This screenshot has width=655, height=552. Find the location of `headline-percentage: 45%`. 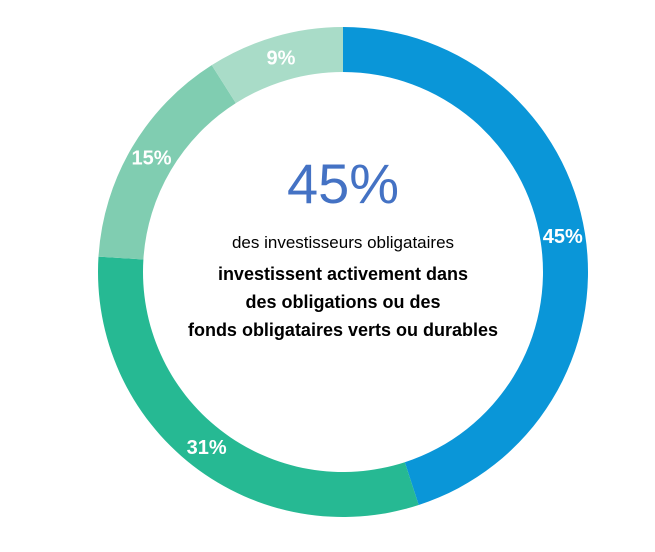

headline-percentage: 45% is located at coordinates (343, 183).